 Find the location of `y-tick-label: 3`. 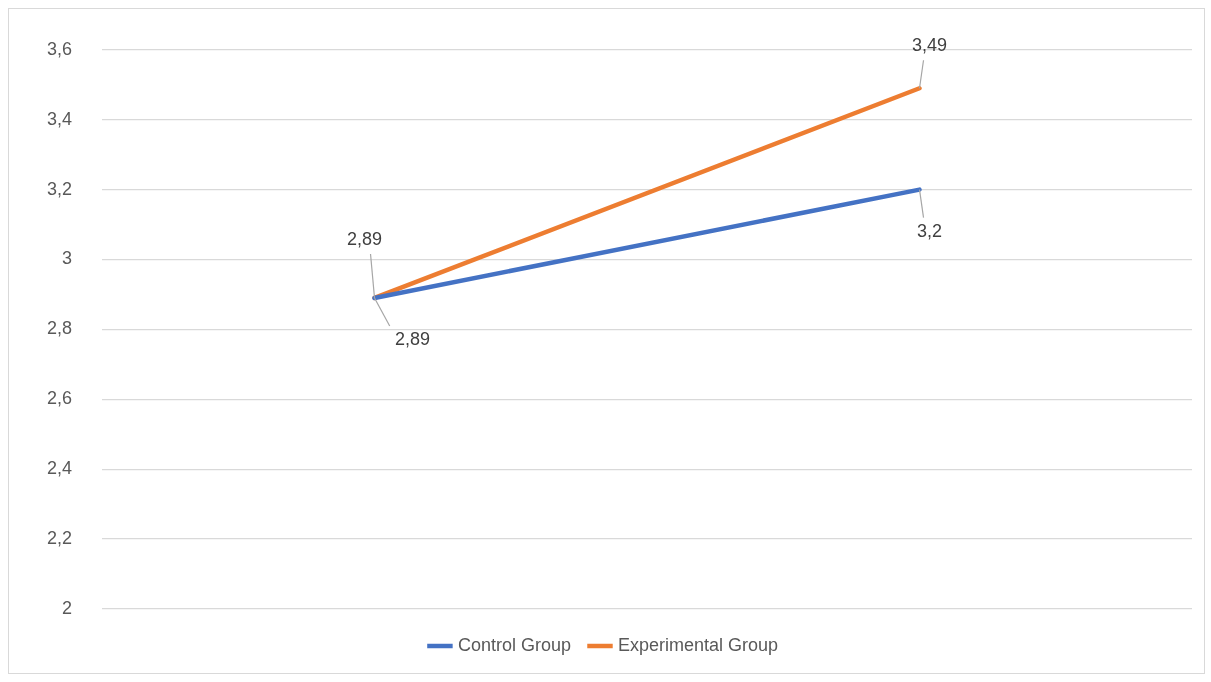

y-tick-label: 3 is located at coordinates (67, 258).